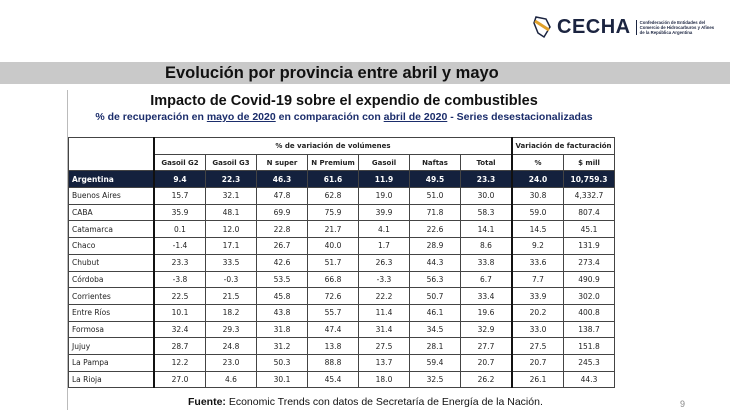  Describe the element at coordinates (683, 404) in the screenshot. I see `page-number: 9` at that location.